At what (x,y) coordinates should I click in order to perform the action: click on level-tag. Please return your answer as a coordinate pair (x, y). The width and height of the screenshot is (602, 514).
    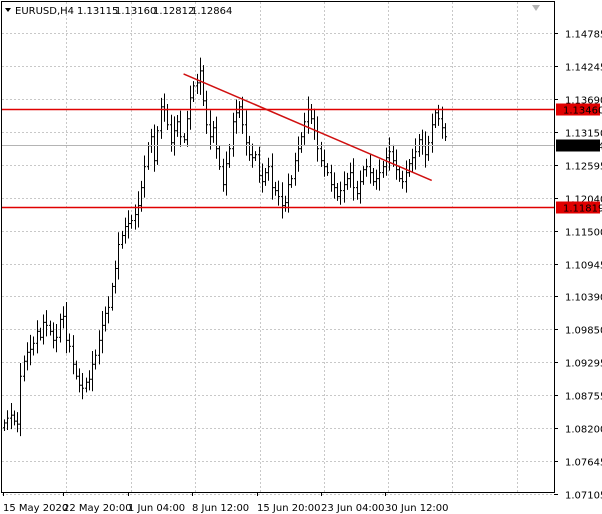
    Looking at the image, I should click on (578, 207).